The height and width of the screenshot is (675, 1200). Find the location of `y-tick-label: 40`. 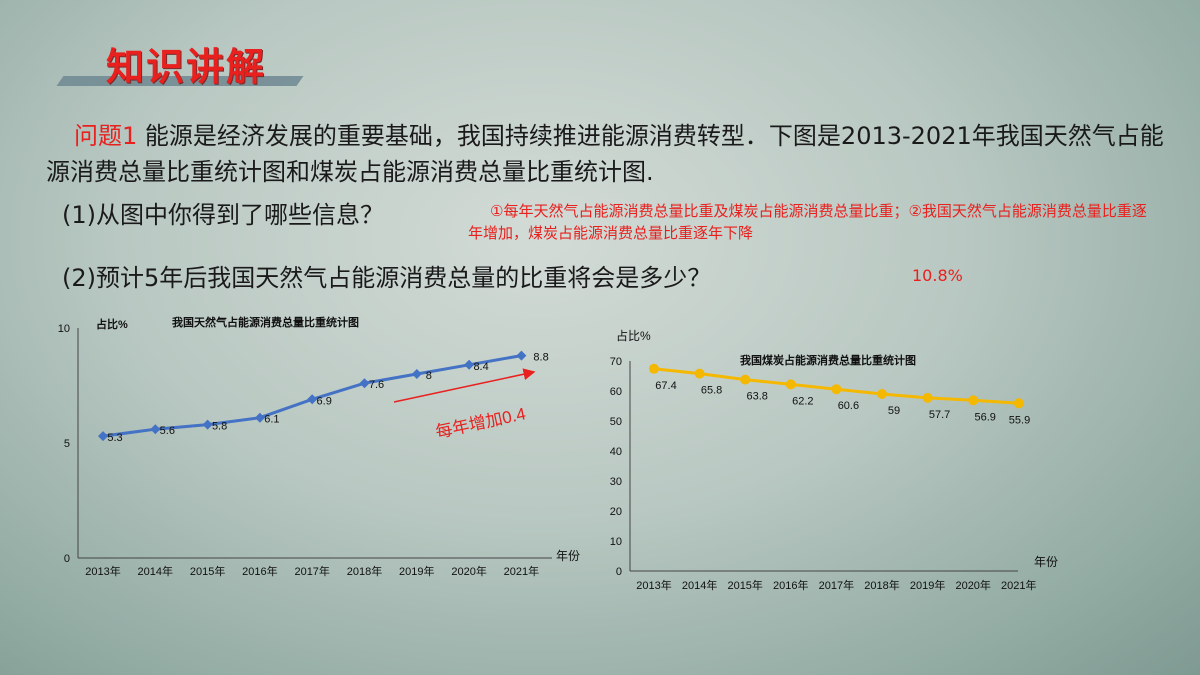

y-tick-label: 40 is located at coordinates (616, 452).